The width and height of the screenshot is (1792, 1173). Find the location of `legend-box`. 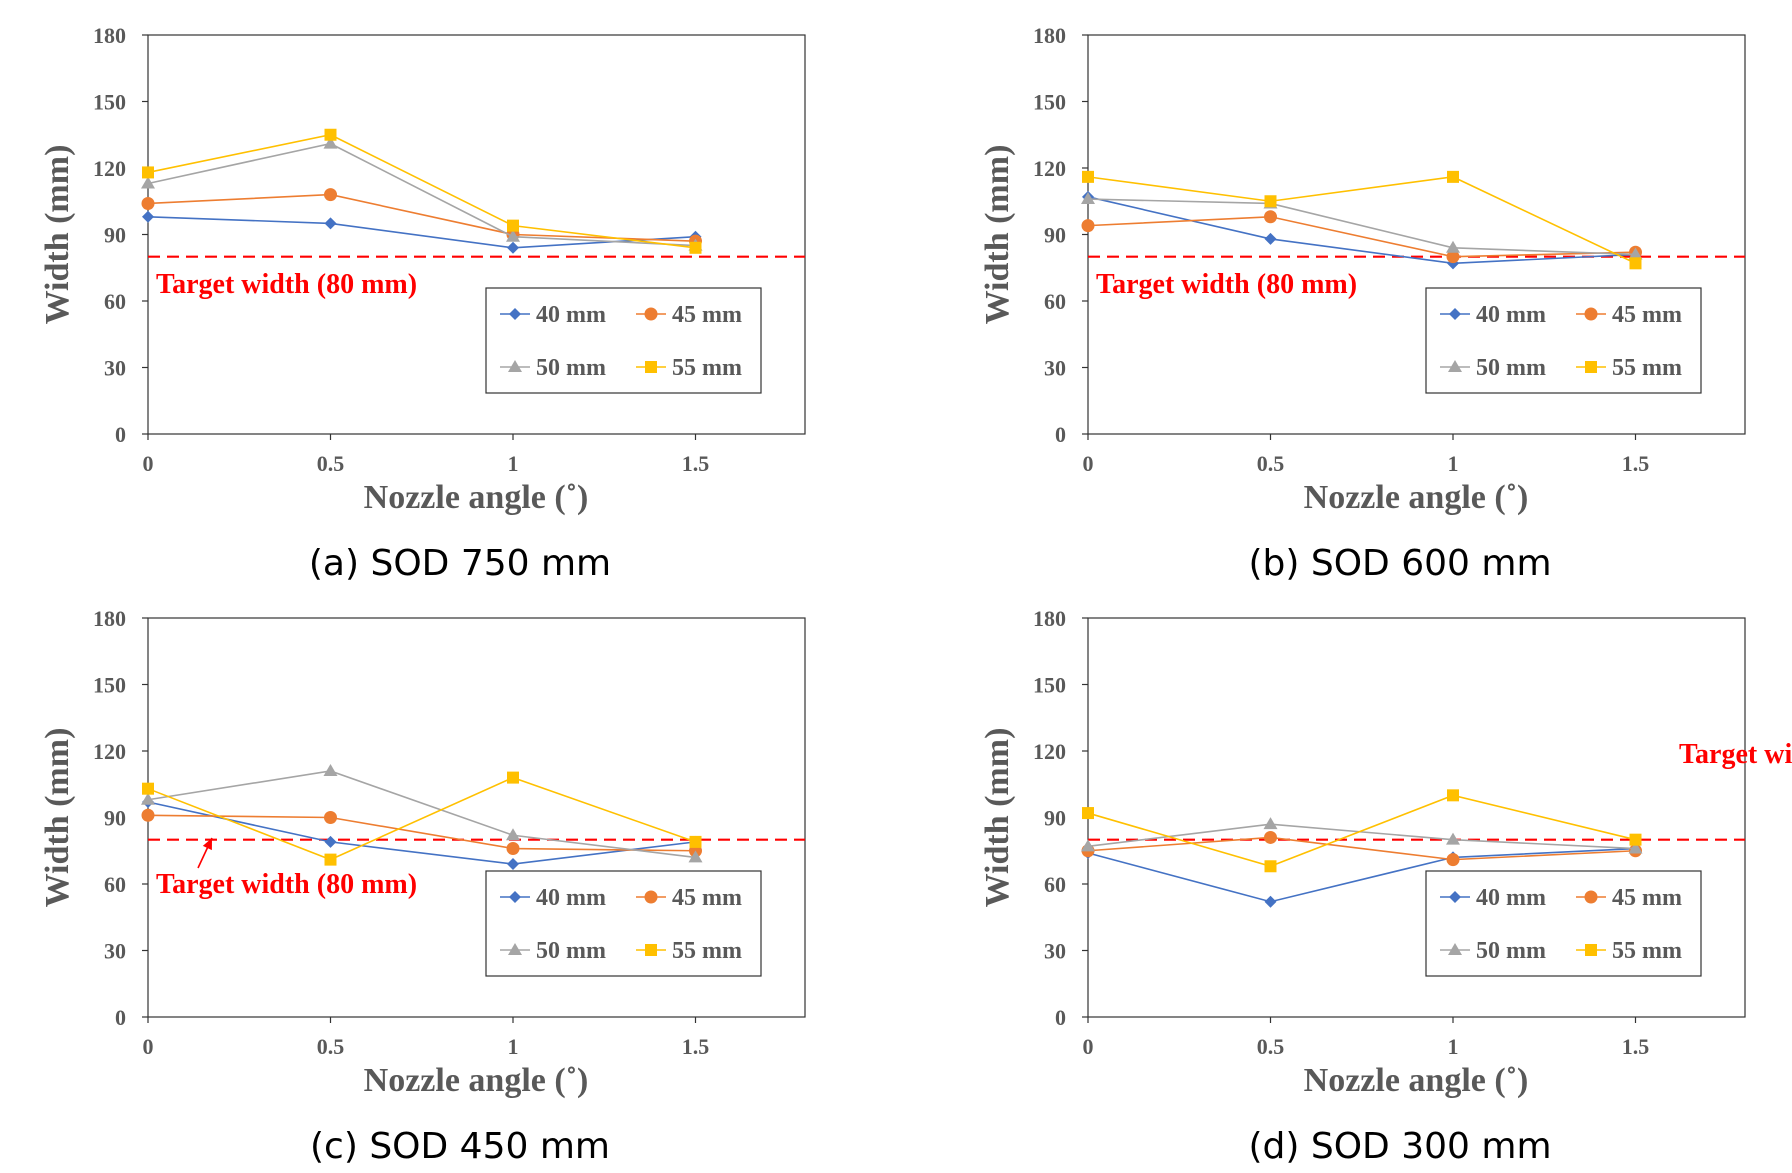

legend-box is located at coordinates (623, 923).